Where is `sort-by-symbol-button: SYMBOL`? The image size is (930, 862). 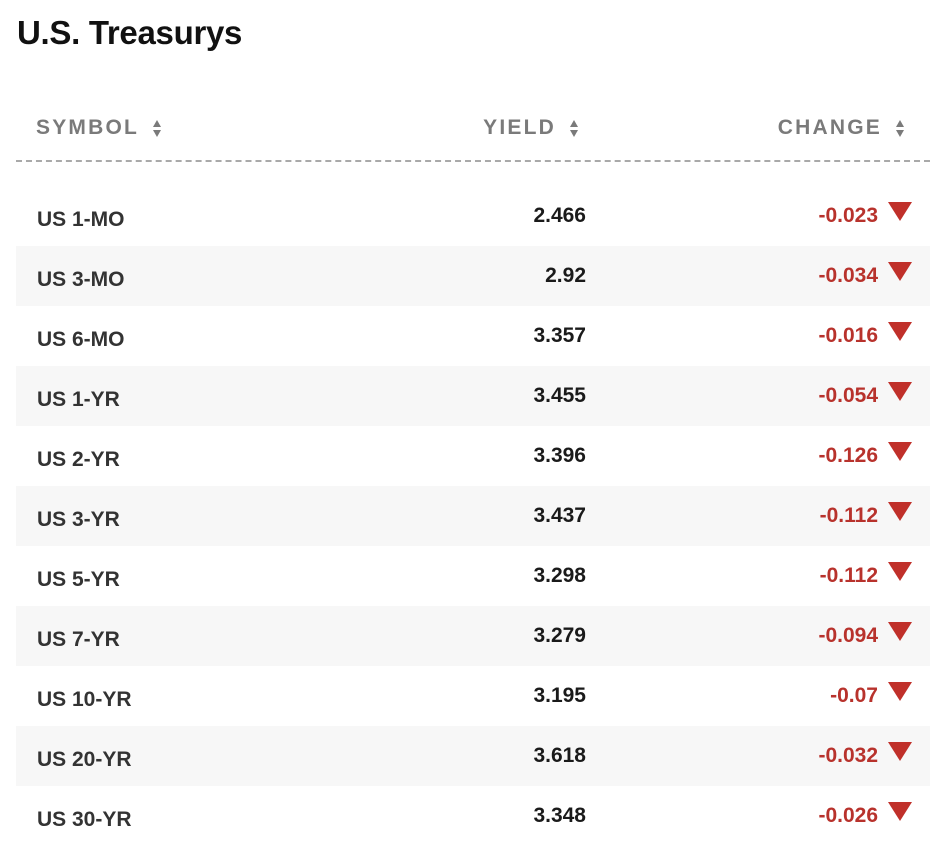
sort-by-symbol-button: SYMBOL is located at coordinates (99, 128).